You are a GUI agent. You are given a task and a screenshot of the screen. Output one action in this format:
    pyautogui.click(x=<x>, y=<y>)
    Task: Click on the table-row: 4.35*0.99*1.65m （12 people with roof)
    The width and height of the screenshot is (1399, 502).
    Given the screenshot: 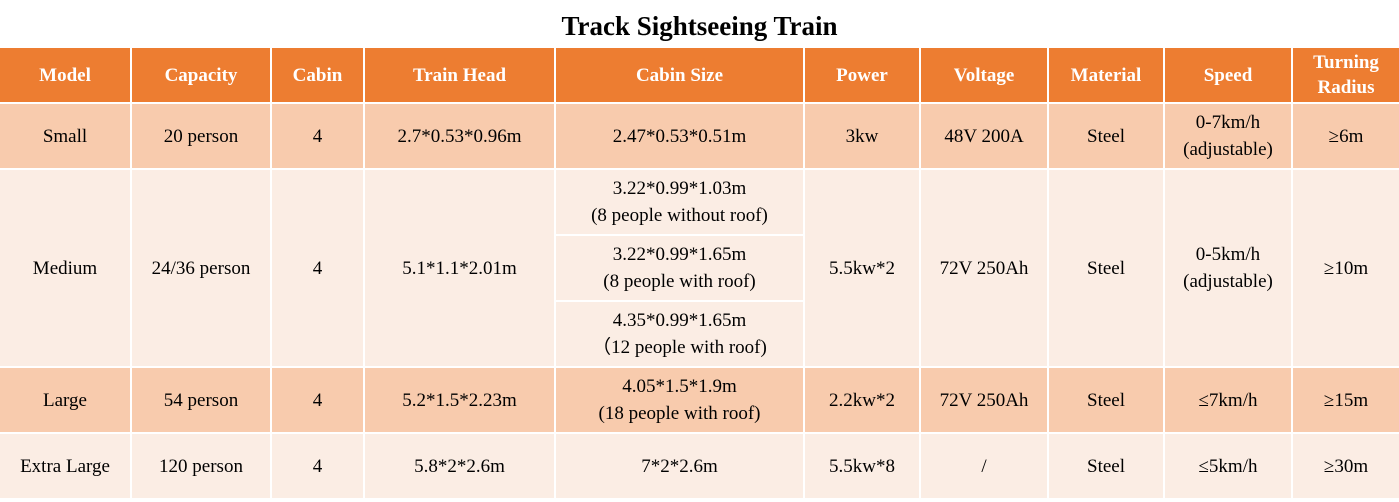 What is the action you would take?
    pyautogui.click(x=699, y=334)
    